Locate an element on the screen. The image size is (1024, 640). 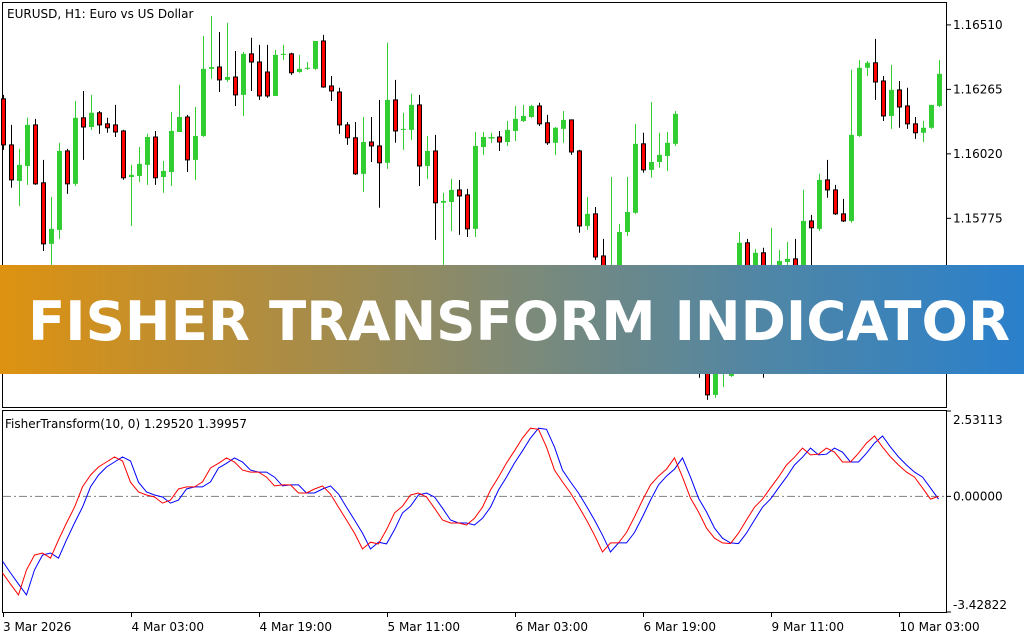
price-tick-label: 1.16020 is located at coordinates (978, 154).